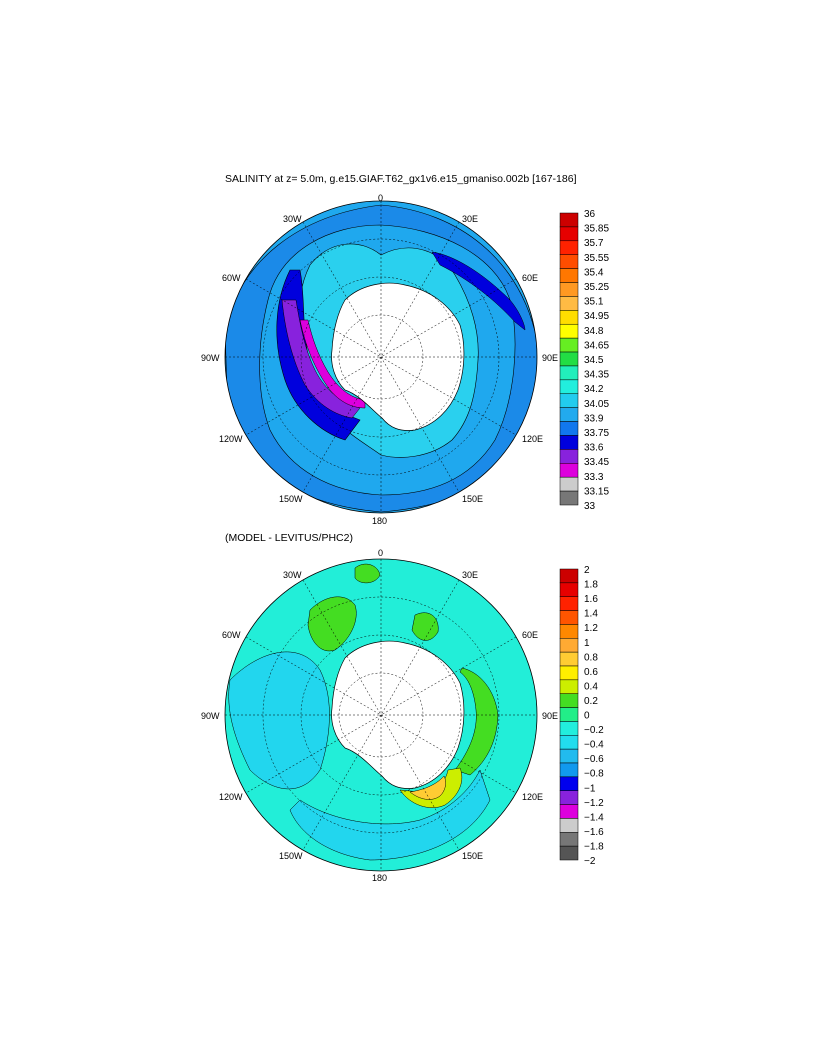 The height and width of the screenshot is (1055, 818). What do you see at coordinates (594, 846) in the screenshot?
I see `bottom-colorbar-label: −1.8` at bounding box center [594, 846].